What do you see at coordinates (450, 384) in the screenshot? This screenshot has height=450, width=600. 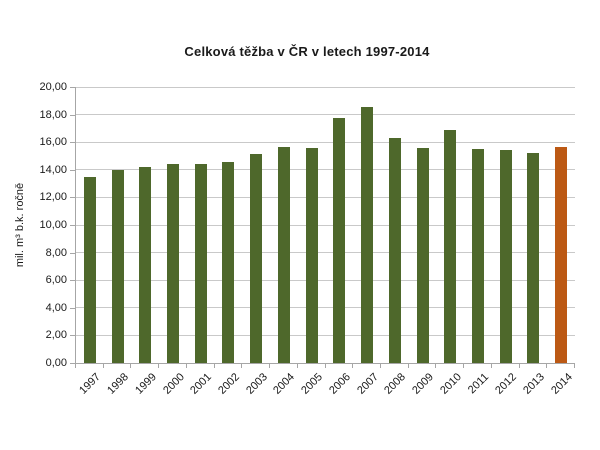 I see `x-tick-label: 2010` at bounding box center [450, 384].